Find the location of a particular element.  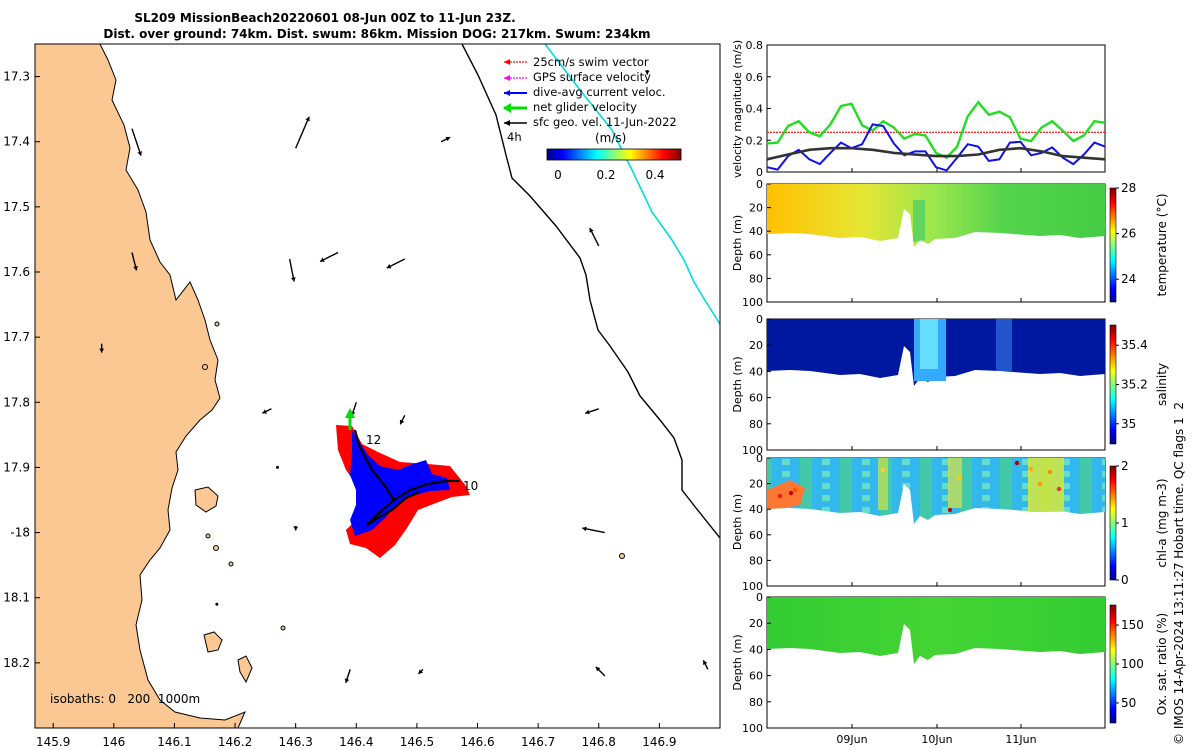

velocity-tick-label: 0 is located at coordinates (759, 172).